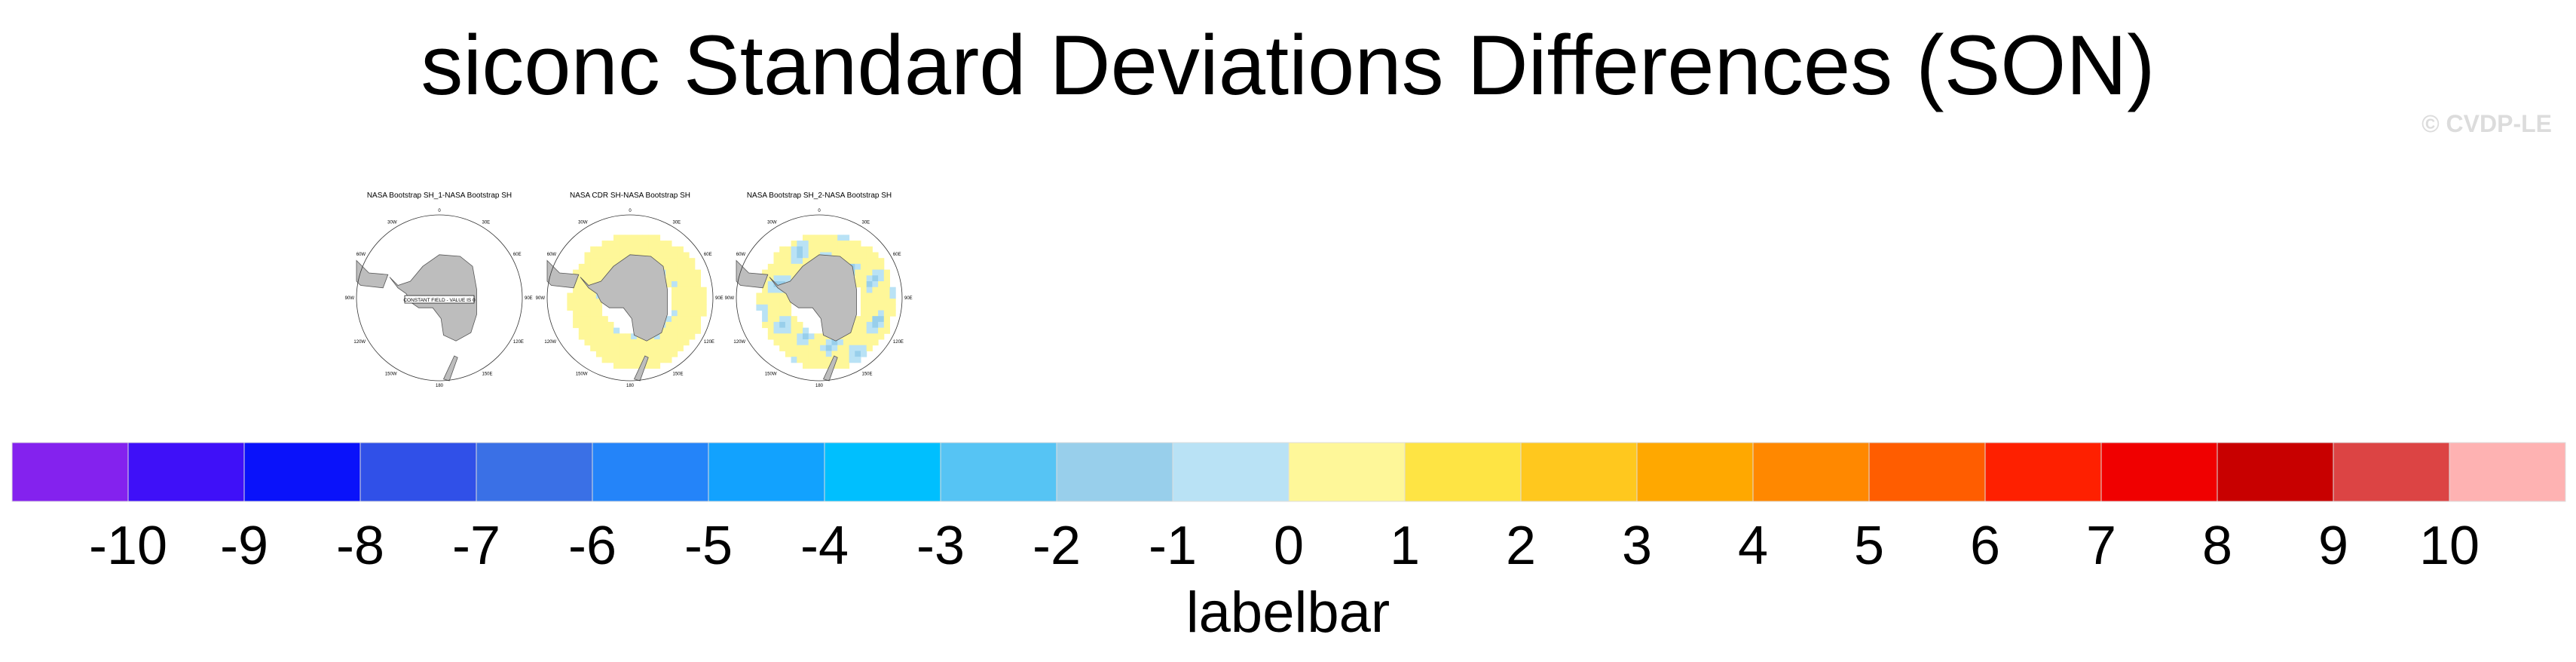 This screenshot has height=662, width=2576. I want to click on longitude-label: 150E, so click(488, 374).